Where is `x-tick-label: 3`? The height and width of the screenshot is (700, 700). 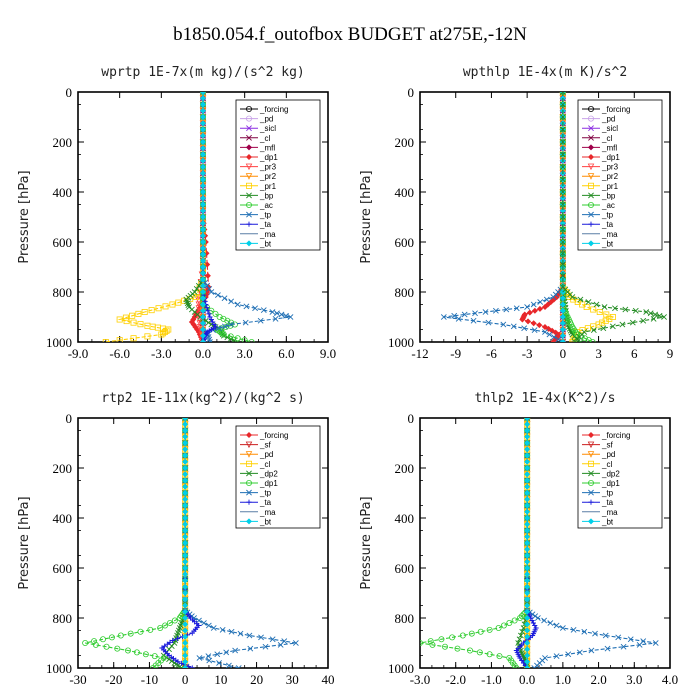 x-tick-label: 3 is located at coordinates (598, 353).